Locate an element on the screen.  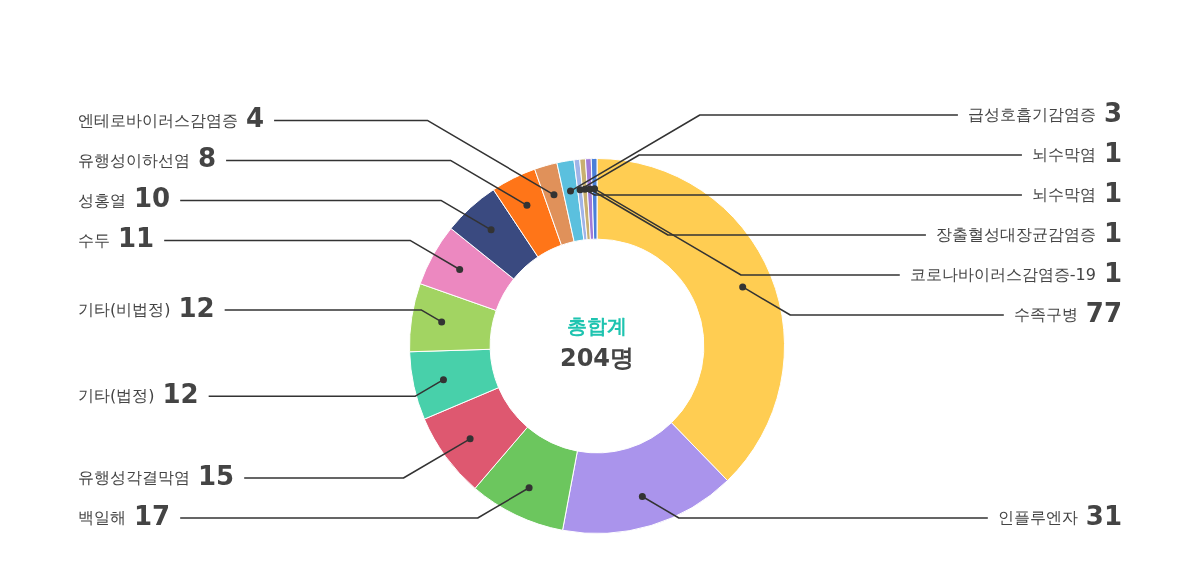
slice-label: 성홍열 is located at coordinates (102, 200).